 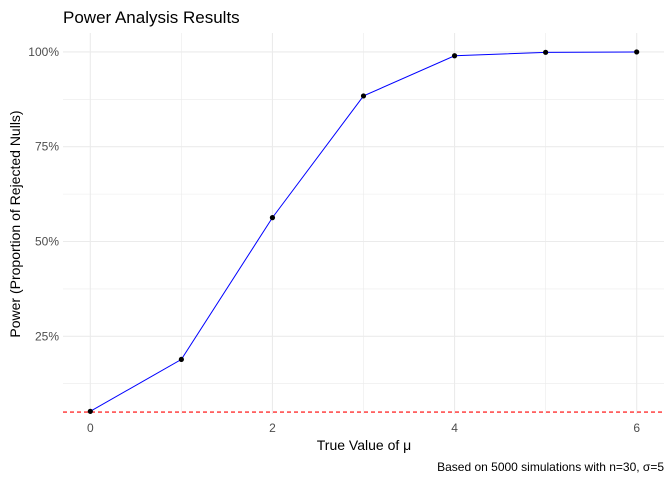 What do you see at coordinates (151, 17) in the screenshot?
I see `chart-title: Power Analysis Results` at bounding box center [151, 17].